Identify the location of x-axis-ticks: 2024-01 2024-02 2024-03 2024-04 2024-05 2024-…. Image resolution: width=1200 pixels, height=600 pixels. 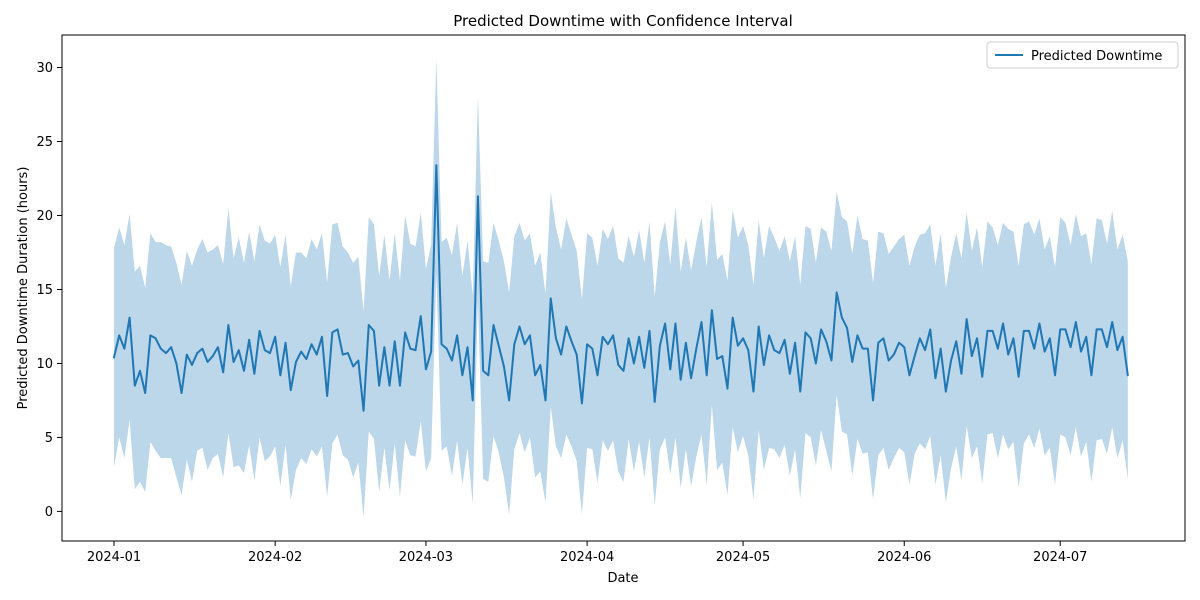
(587, 553).